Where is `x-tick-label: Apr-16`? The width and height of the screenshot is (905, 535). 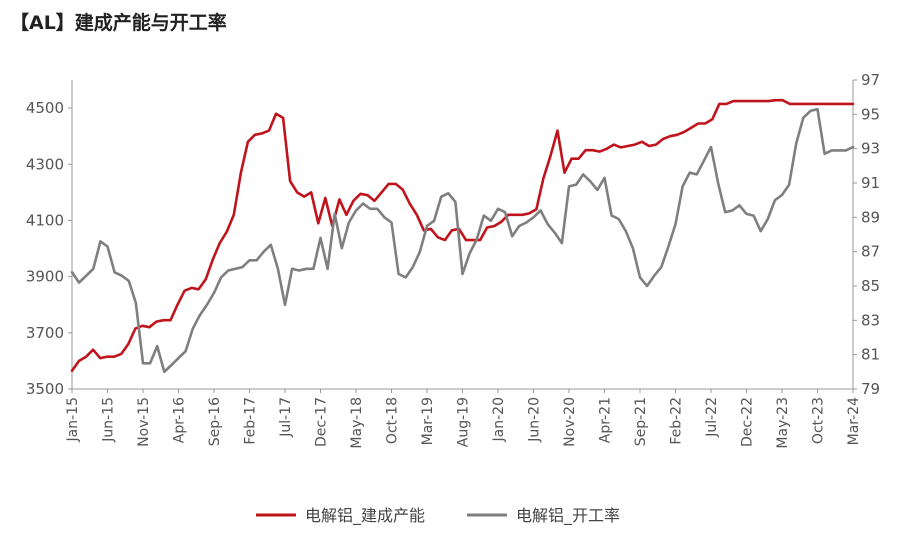 x-tick-label: Apr-16 is located at coordinates (180, 420).